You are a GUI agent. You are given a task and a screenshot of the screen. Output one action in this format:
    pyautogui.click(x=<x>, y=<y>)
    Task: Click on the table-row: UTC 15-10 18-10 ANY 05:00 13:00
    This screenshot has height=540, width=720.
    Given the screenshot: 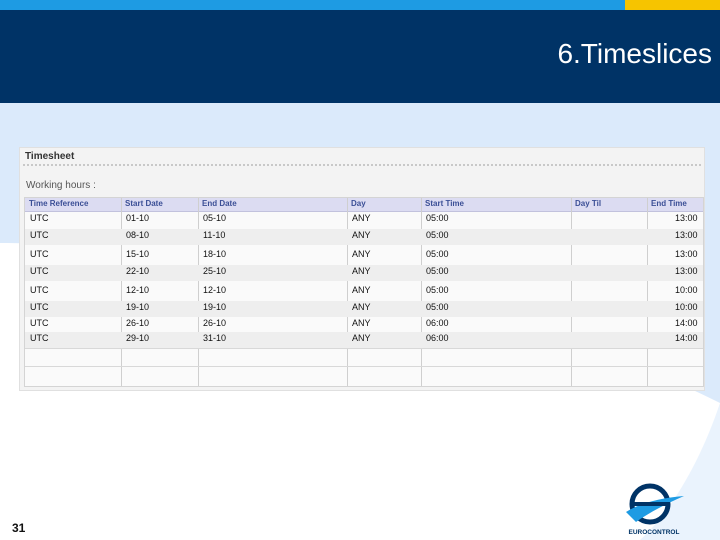 What is the action you would take?
    pyautogui.click(x=364, y=256)
    